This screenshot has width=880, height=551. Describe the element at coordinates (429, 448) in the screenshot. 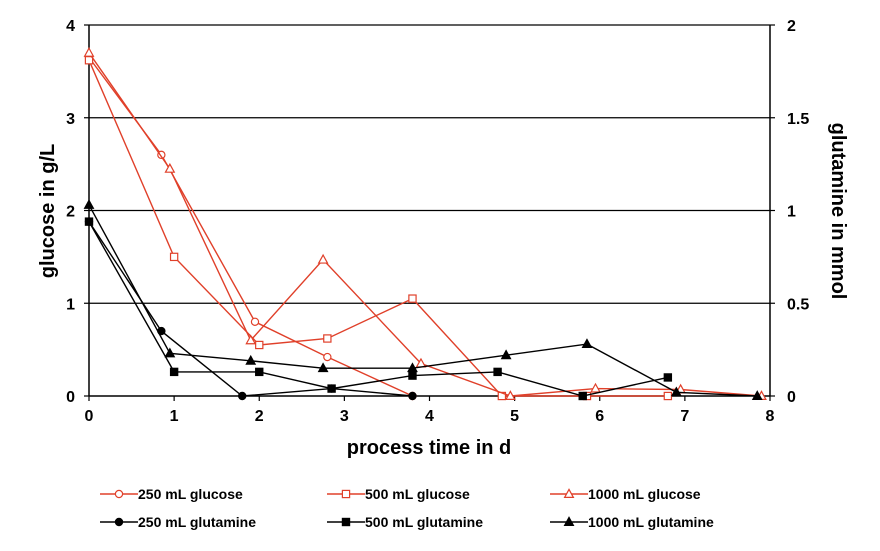

I see `x-axis-title: process time in d` at that location.